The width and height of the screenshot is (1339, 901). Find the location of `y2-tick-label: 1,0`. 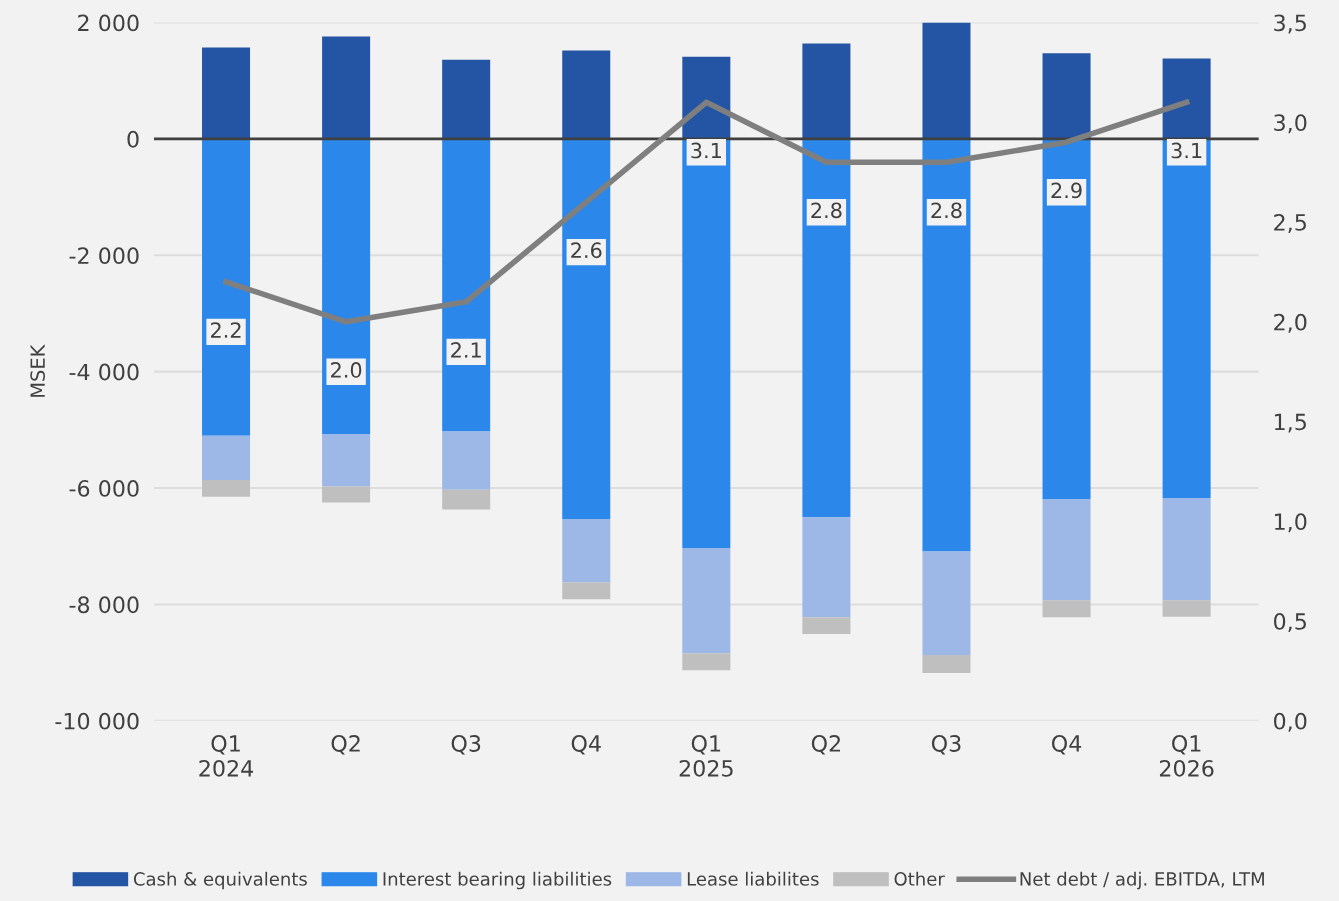

y2-tick-label: 1,0 is located at coordinates (1290, 523).